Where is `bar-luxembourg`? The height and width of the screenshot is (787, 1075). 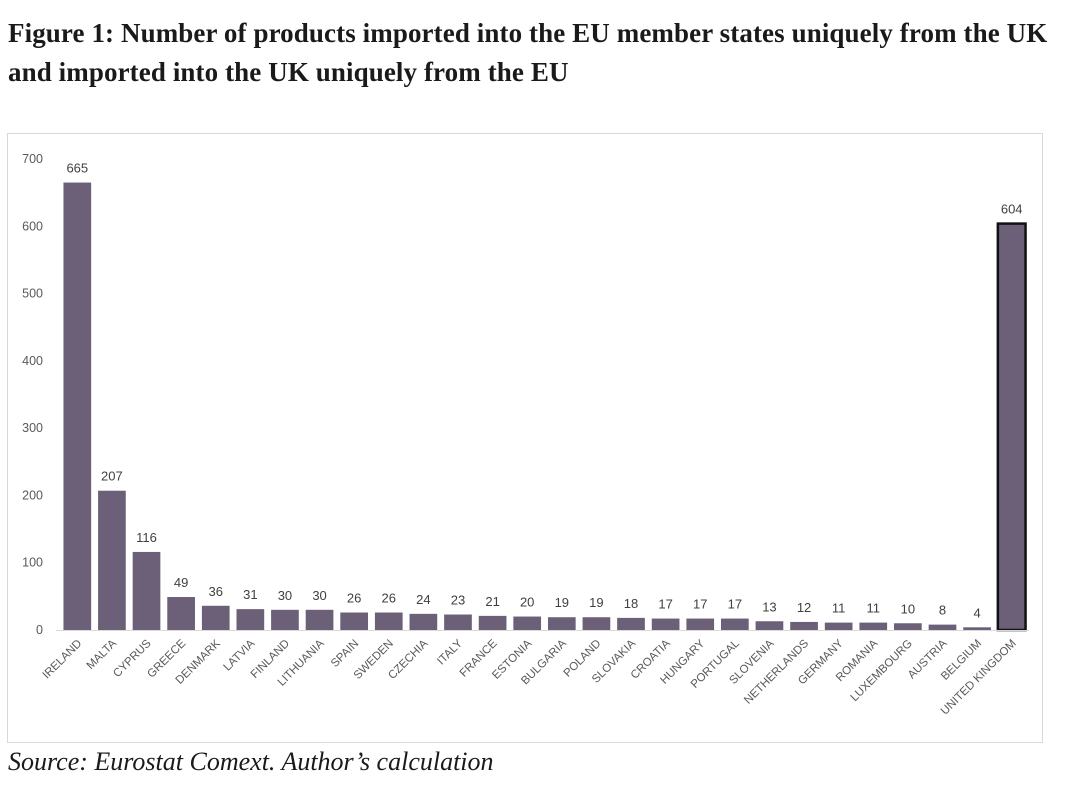
bar-luxembourg is located at coordinates (908, 626).